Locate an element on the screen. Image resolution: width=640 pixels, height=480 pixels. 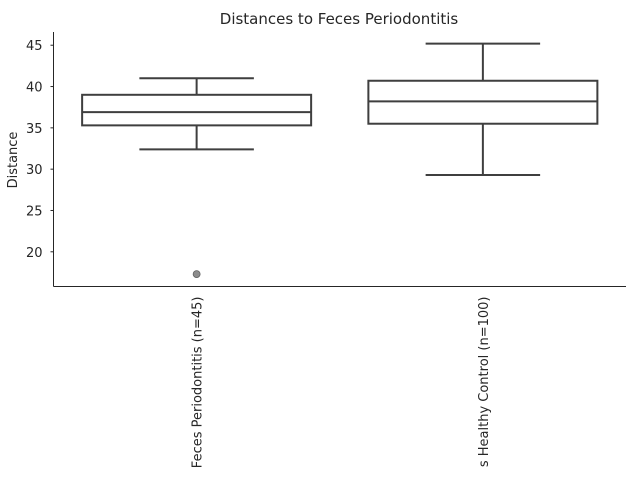
box-group is located at coordinates (483, 109).